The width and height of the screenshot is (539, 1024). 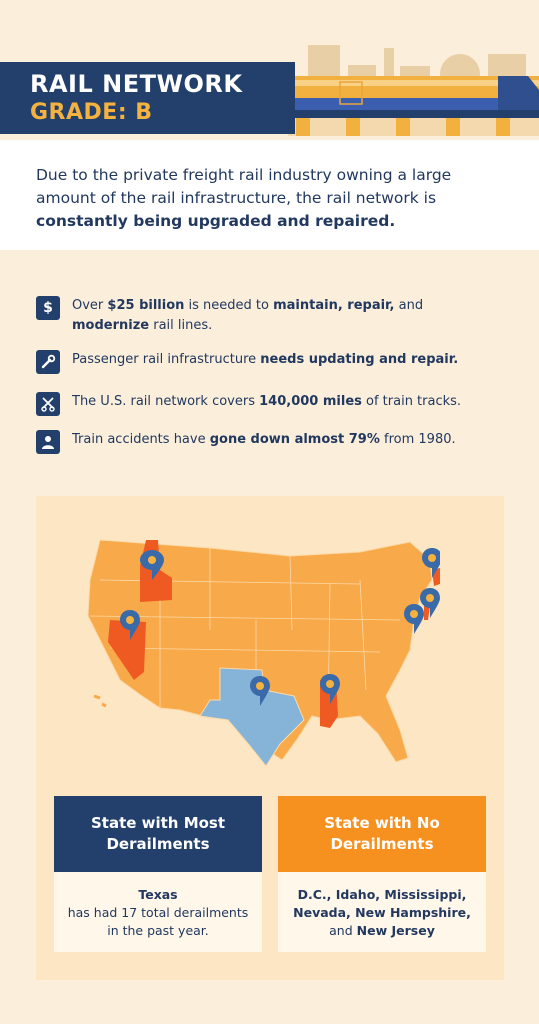 What do you see at coordinates (427, 613) in the screenshot?
I see `state-new-jersey` at bounding box center [427, 613].